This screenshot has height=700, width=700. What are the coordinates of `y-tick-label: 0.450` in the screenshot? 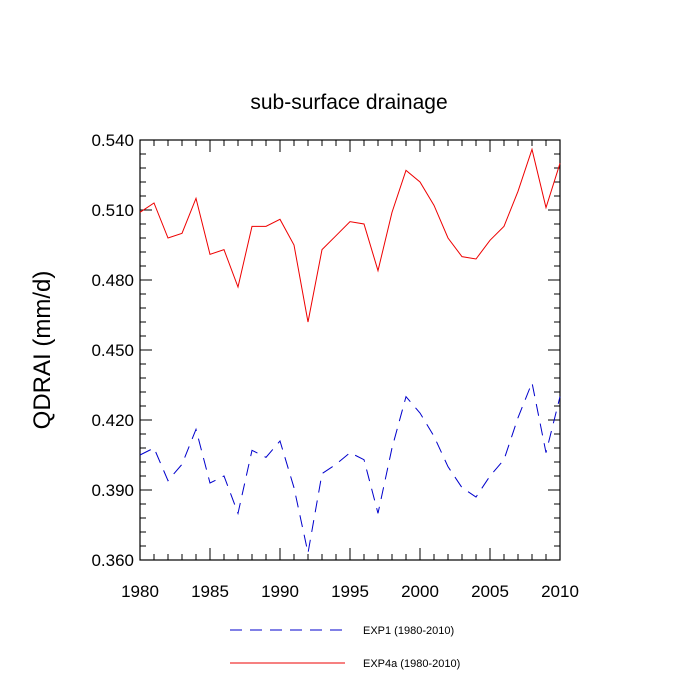 It's located at (112, 350).